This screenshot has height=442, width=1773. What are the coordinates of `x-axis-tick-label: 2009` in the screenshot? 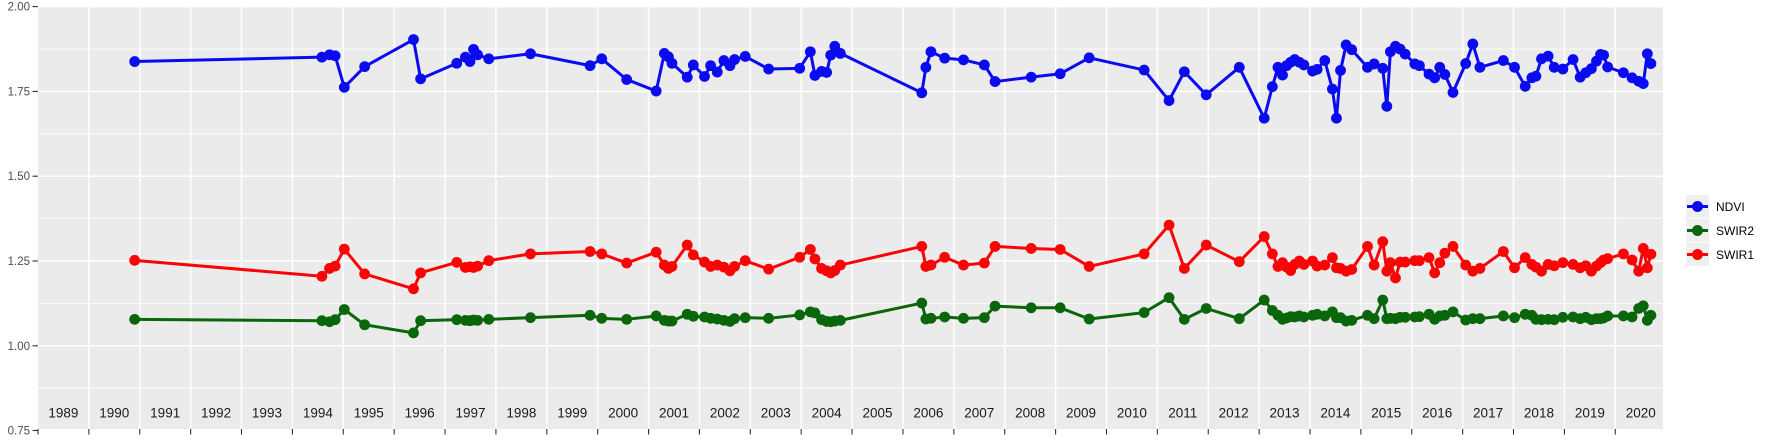 It's located at (1081, 413).